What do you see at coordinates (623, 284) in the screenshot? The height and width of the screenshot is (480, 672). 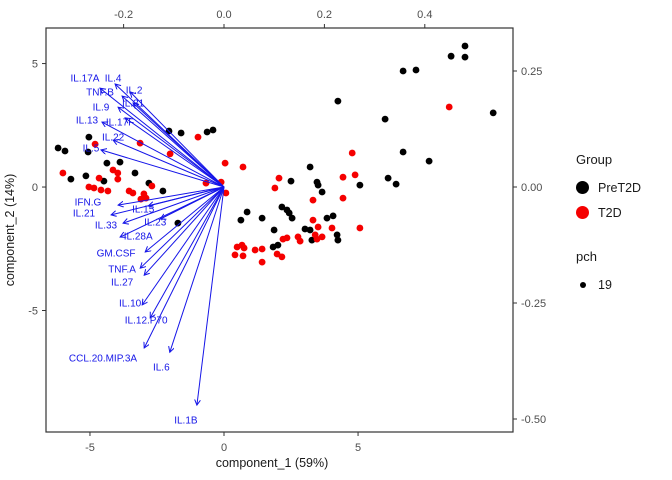 I see `legend-item-pch19: 19` at bounding box center [623, 284].